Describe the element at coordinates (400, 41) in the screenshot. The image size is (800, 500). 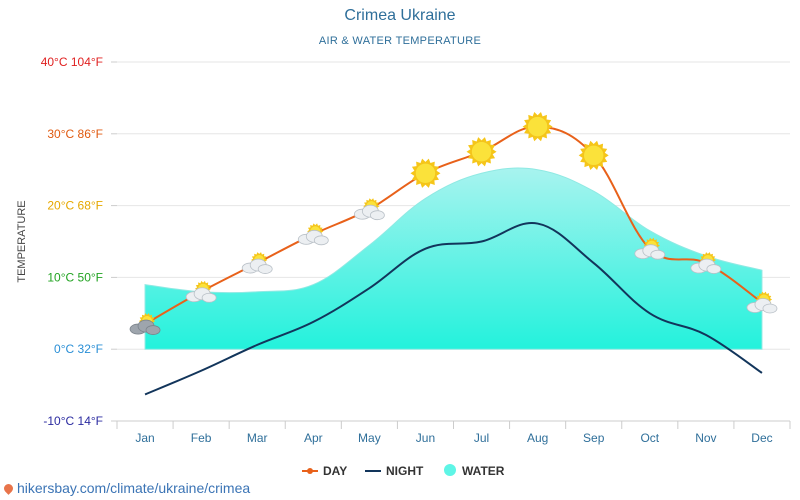
I see `chart-subtitle: AIR & WATER TEMPERATURE` at that location.